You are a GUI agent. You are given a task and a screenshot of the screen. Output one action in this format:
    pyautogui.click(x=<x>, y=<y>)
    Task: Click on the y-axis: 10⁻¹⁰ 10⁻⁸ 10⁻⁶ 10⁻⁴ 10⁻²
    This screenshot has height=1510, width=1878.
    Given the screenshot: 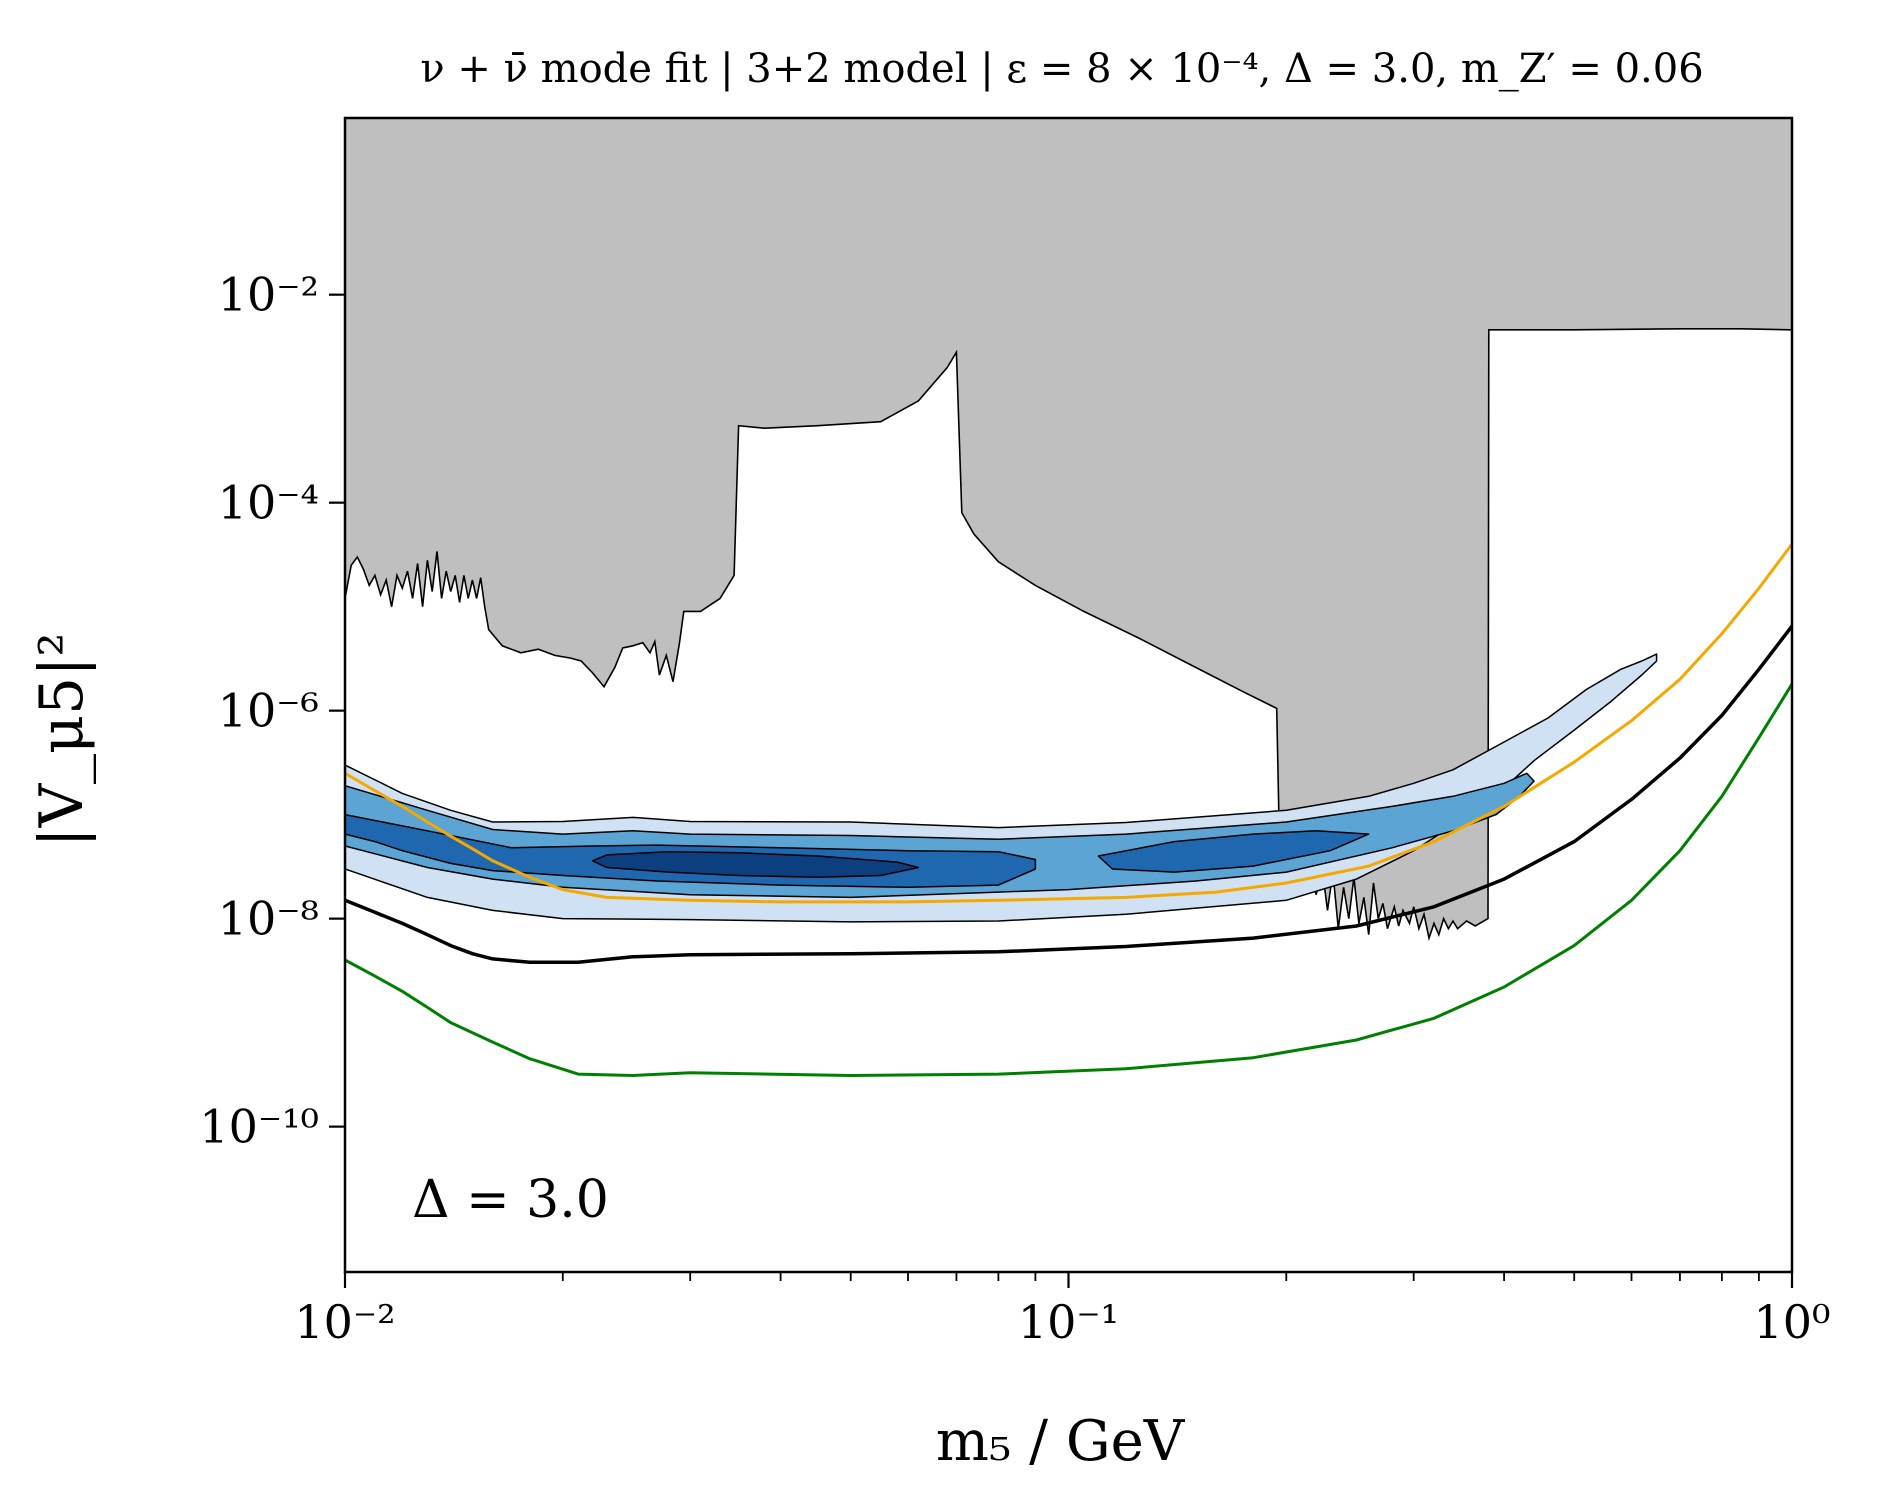 What is the action you would take?
    pyautogui.click(x=272, y=711)
    